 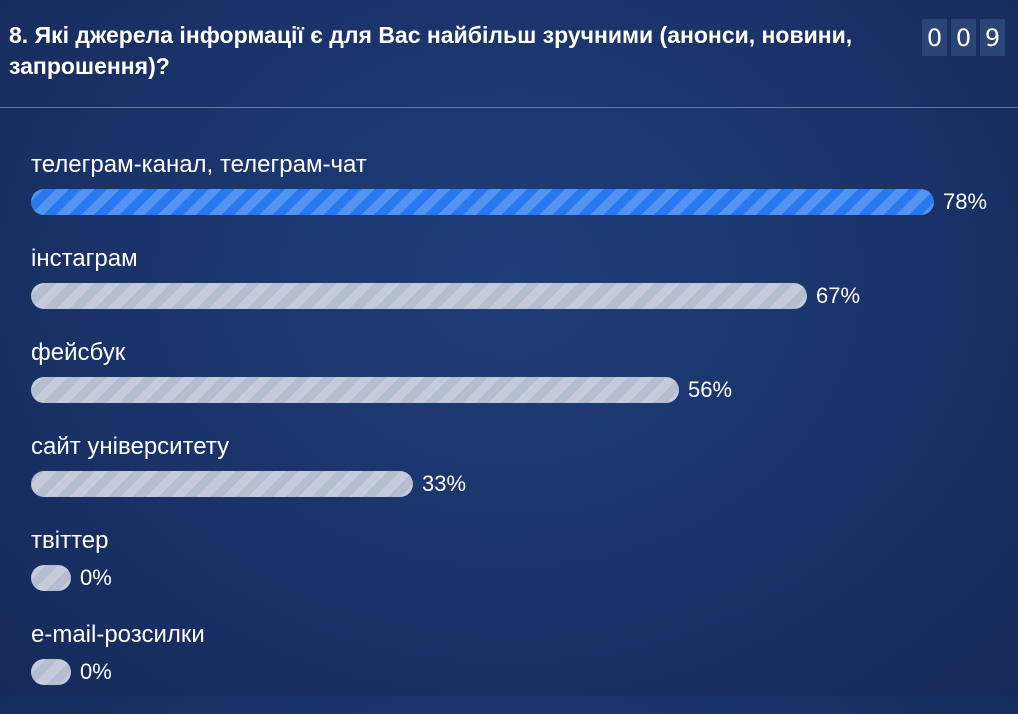 I want to click on result-row: твіттер 0%, so click(x=509, y=573).